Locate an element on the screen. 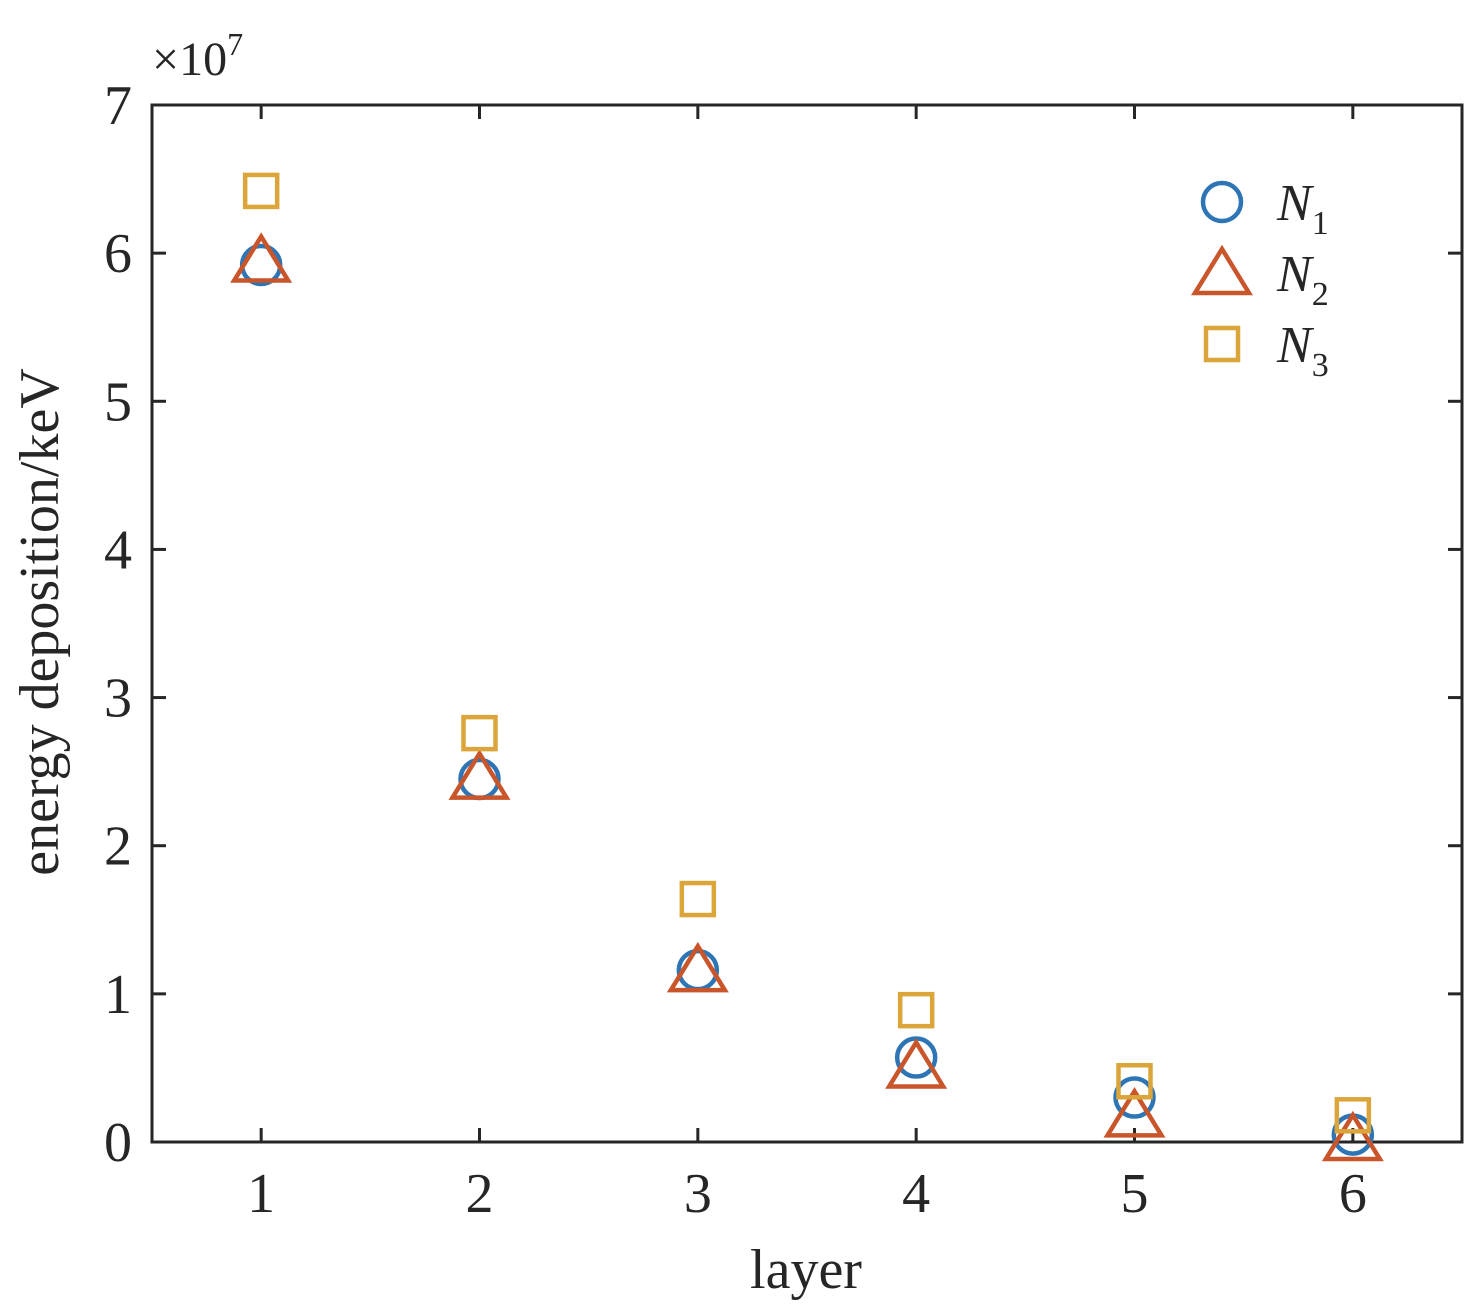  legend-label-subscript: 1 is located at coordinates (1320, 223).